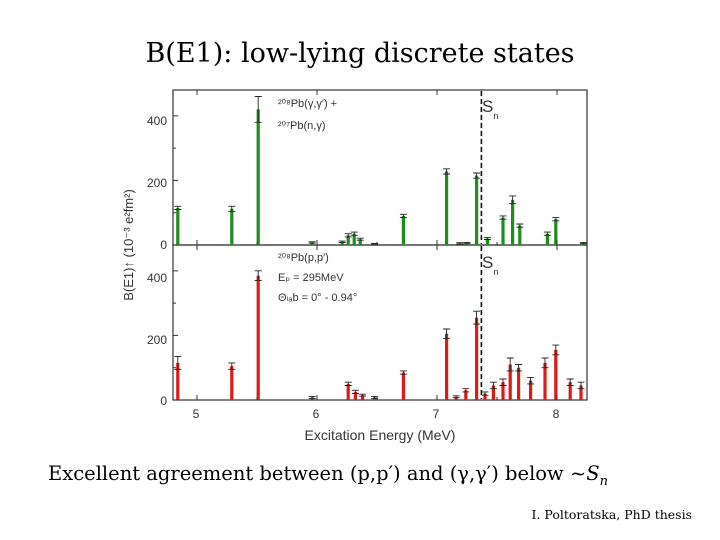  Describe the element at coordinates (495, 272) in the screenshot. I see `bottom-threshold-sub: n` at that location.